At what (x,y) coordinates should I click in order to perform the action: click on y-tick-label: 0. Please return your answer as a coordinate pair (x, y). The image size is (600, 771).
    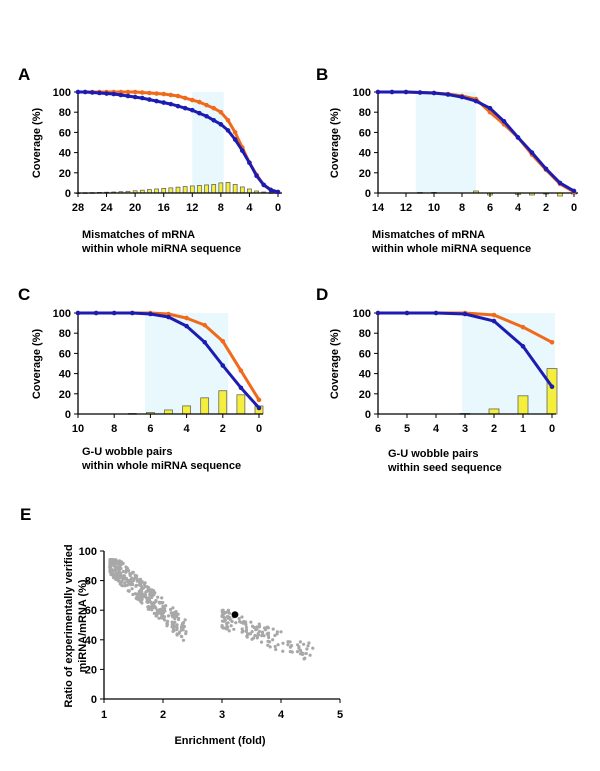
    Looking at the image, I should click on (368, 415).